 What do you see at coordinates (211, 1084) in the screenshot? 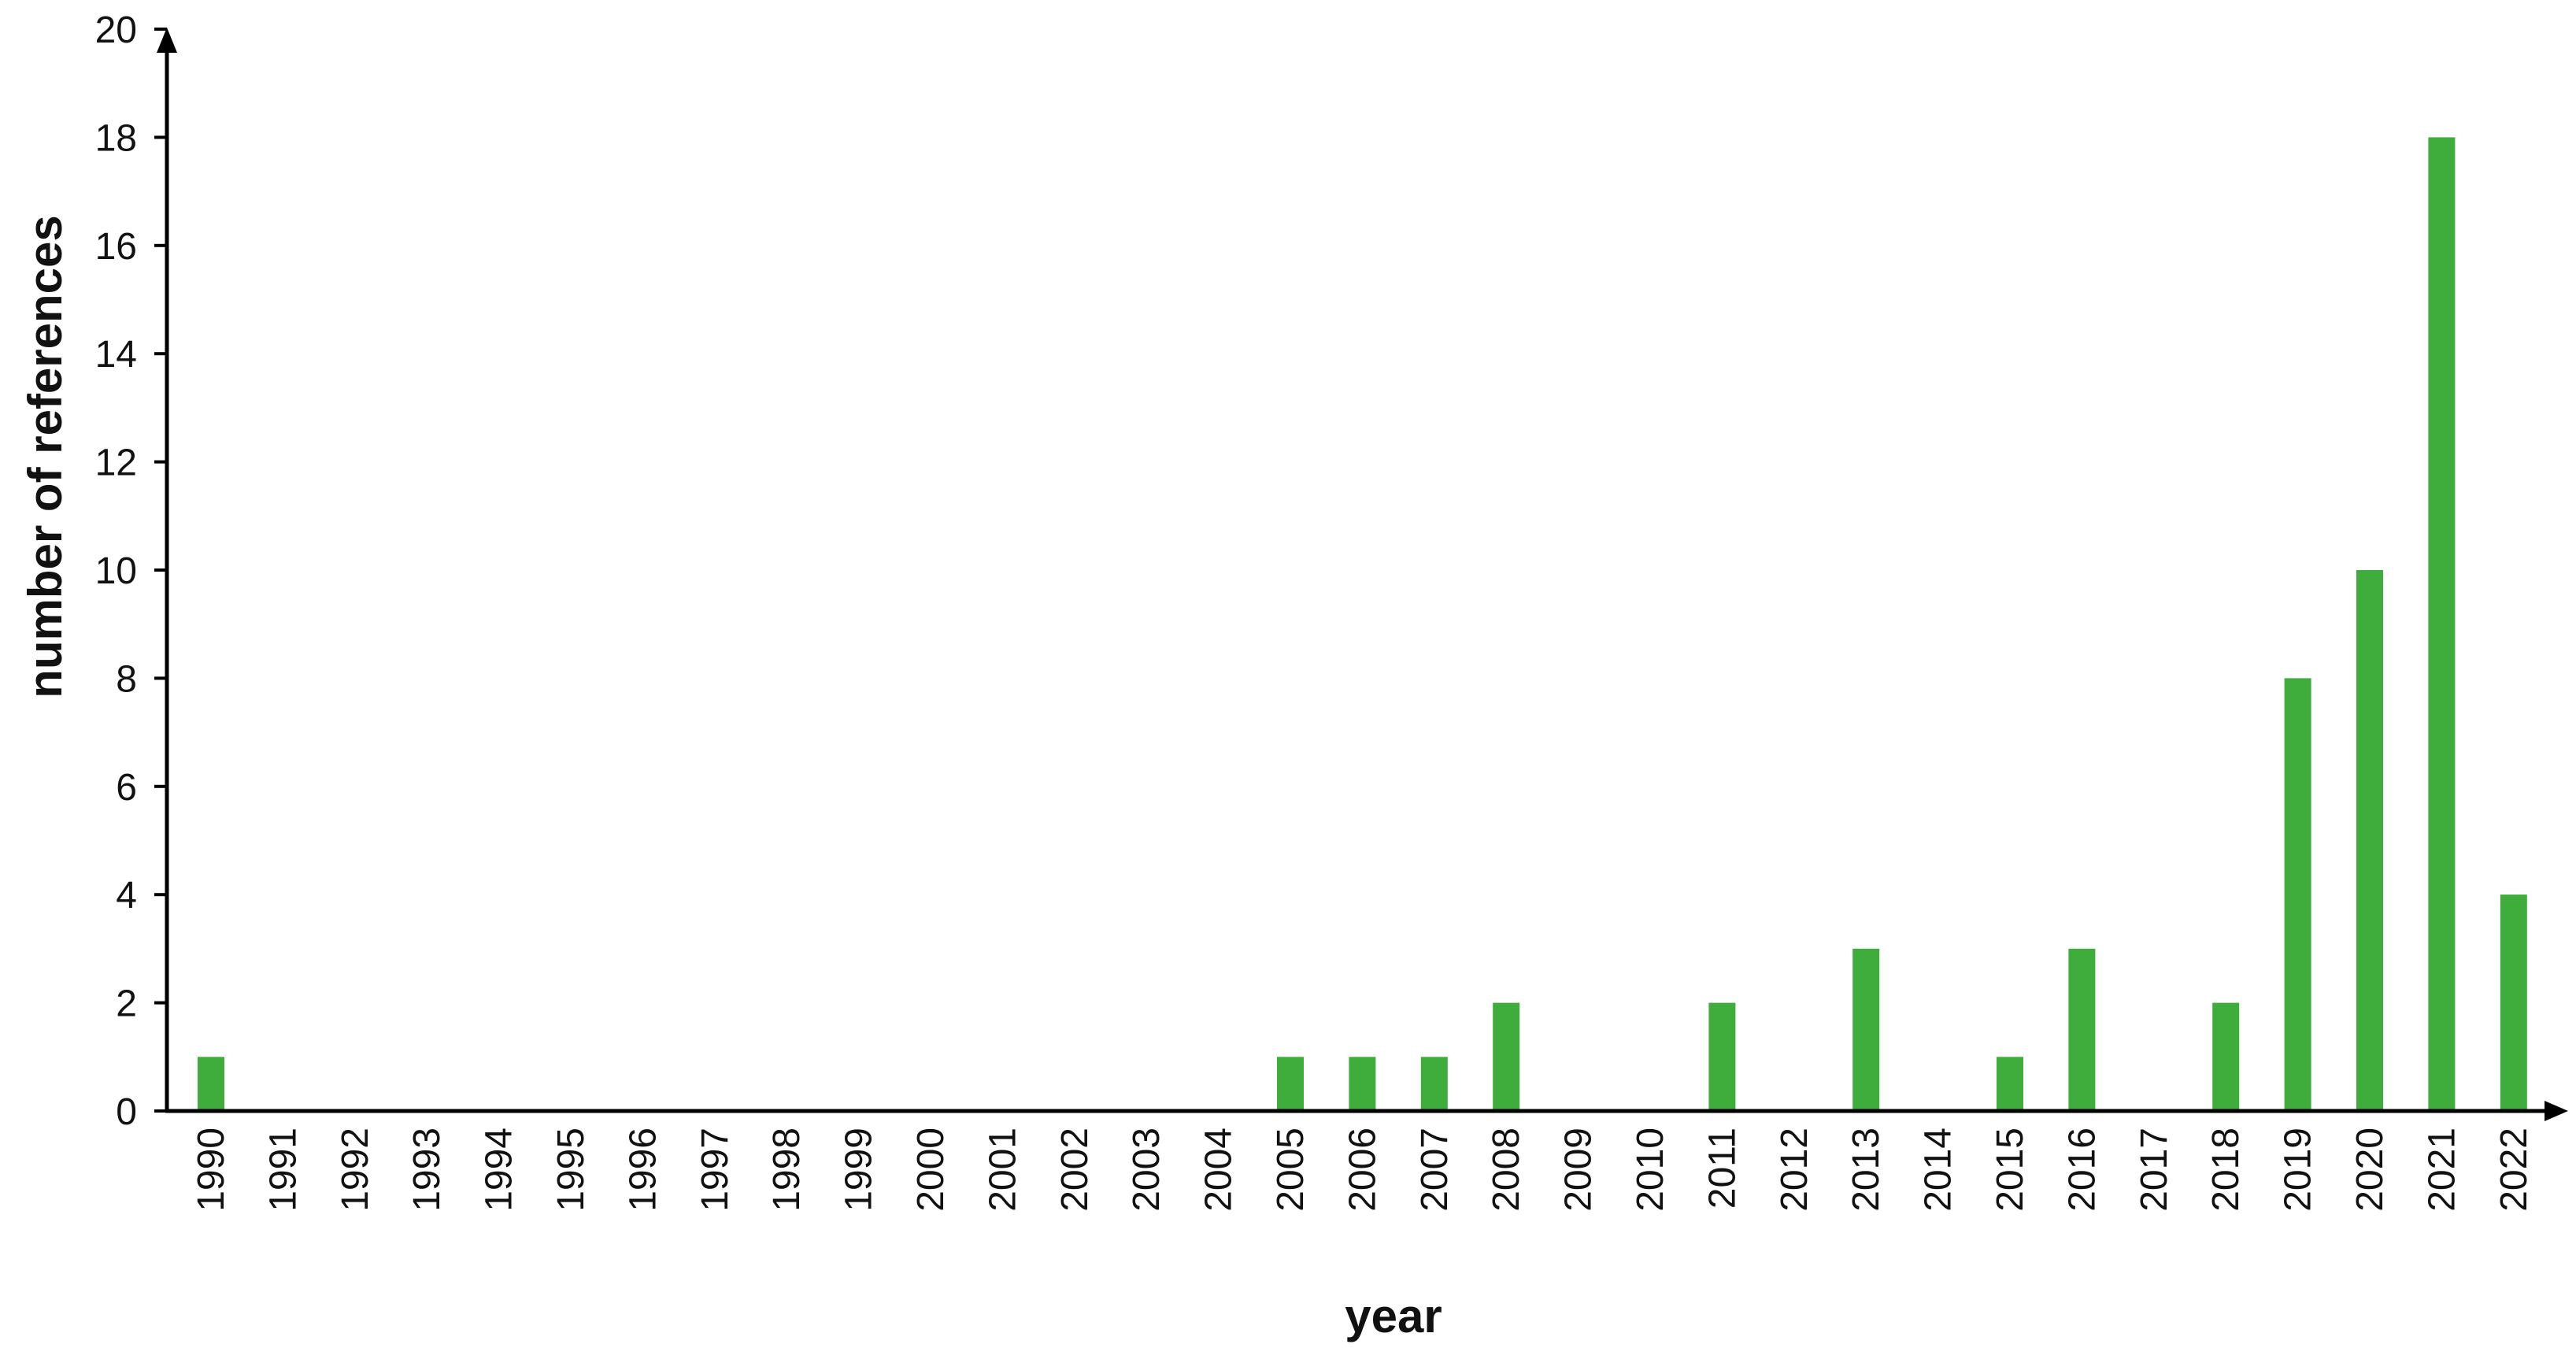
I see `bar-1990` at bounding box center [211, 1084].